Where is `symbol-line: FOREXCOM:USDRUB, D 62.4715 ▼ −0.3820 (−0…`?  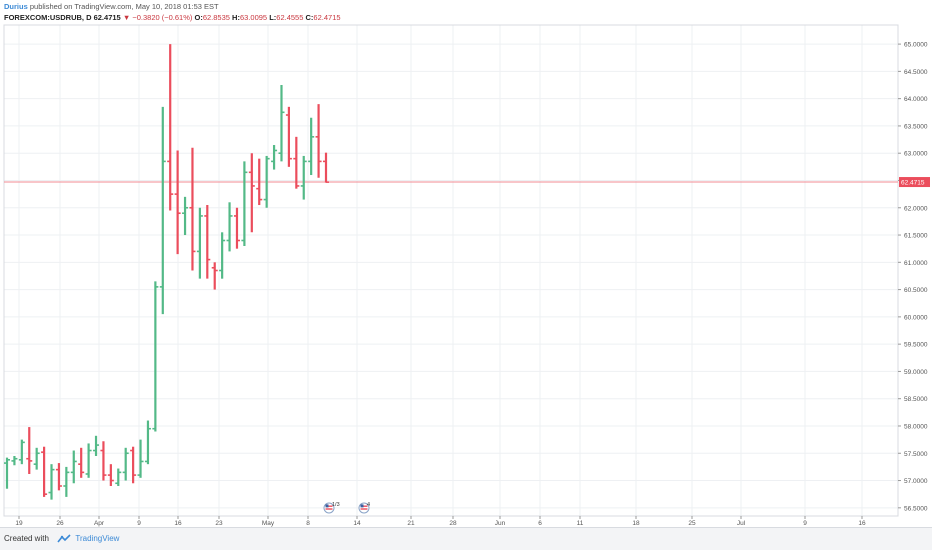 symbol-line: FOREXCOM:USDRUB, D 62.4715 ▼ −0.3820 (−0… is located at coordinates (466, 18).